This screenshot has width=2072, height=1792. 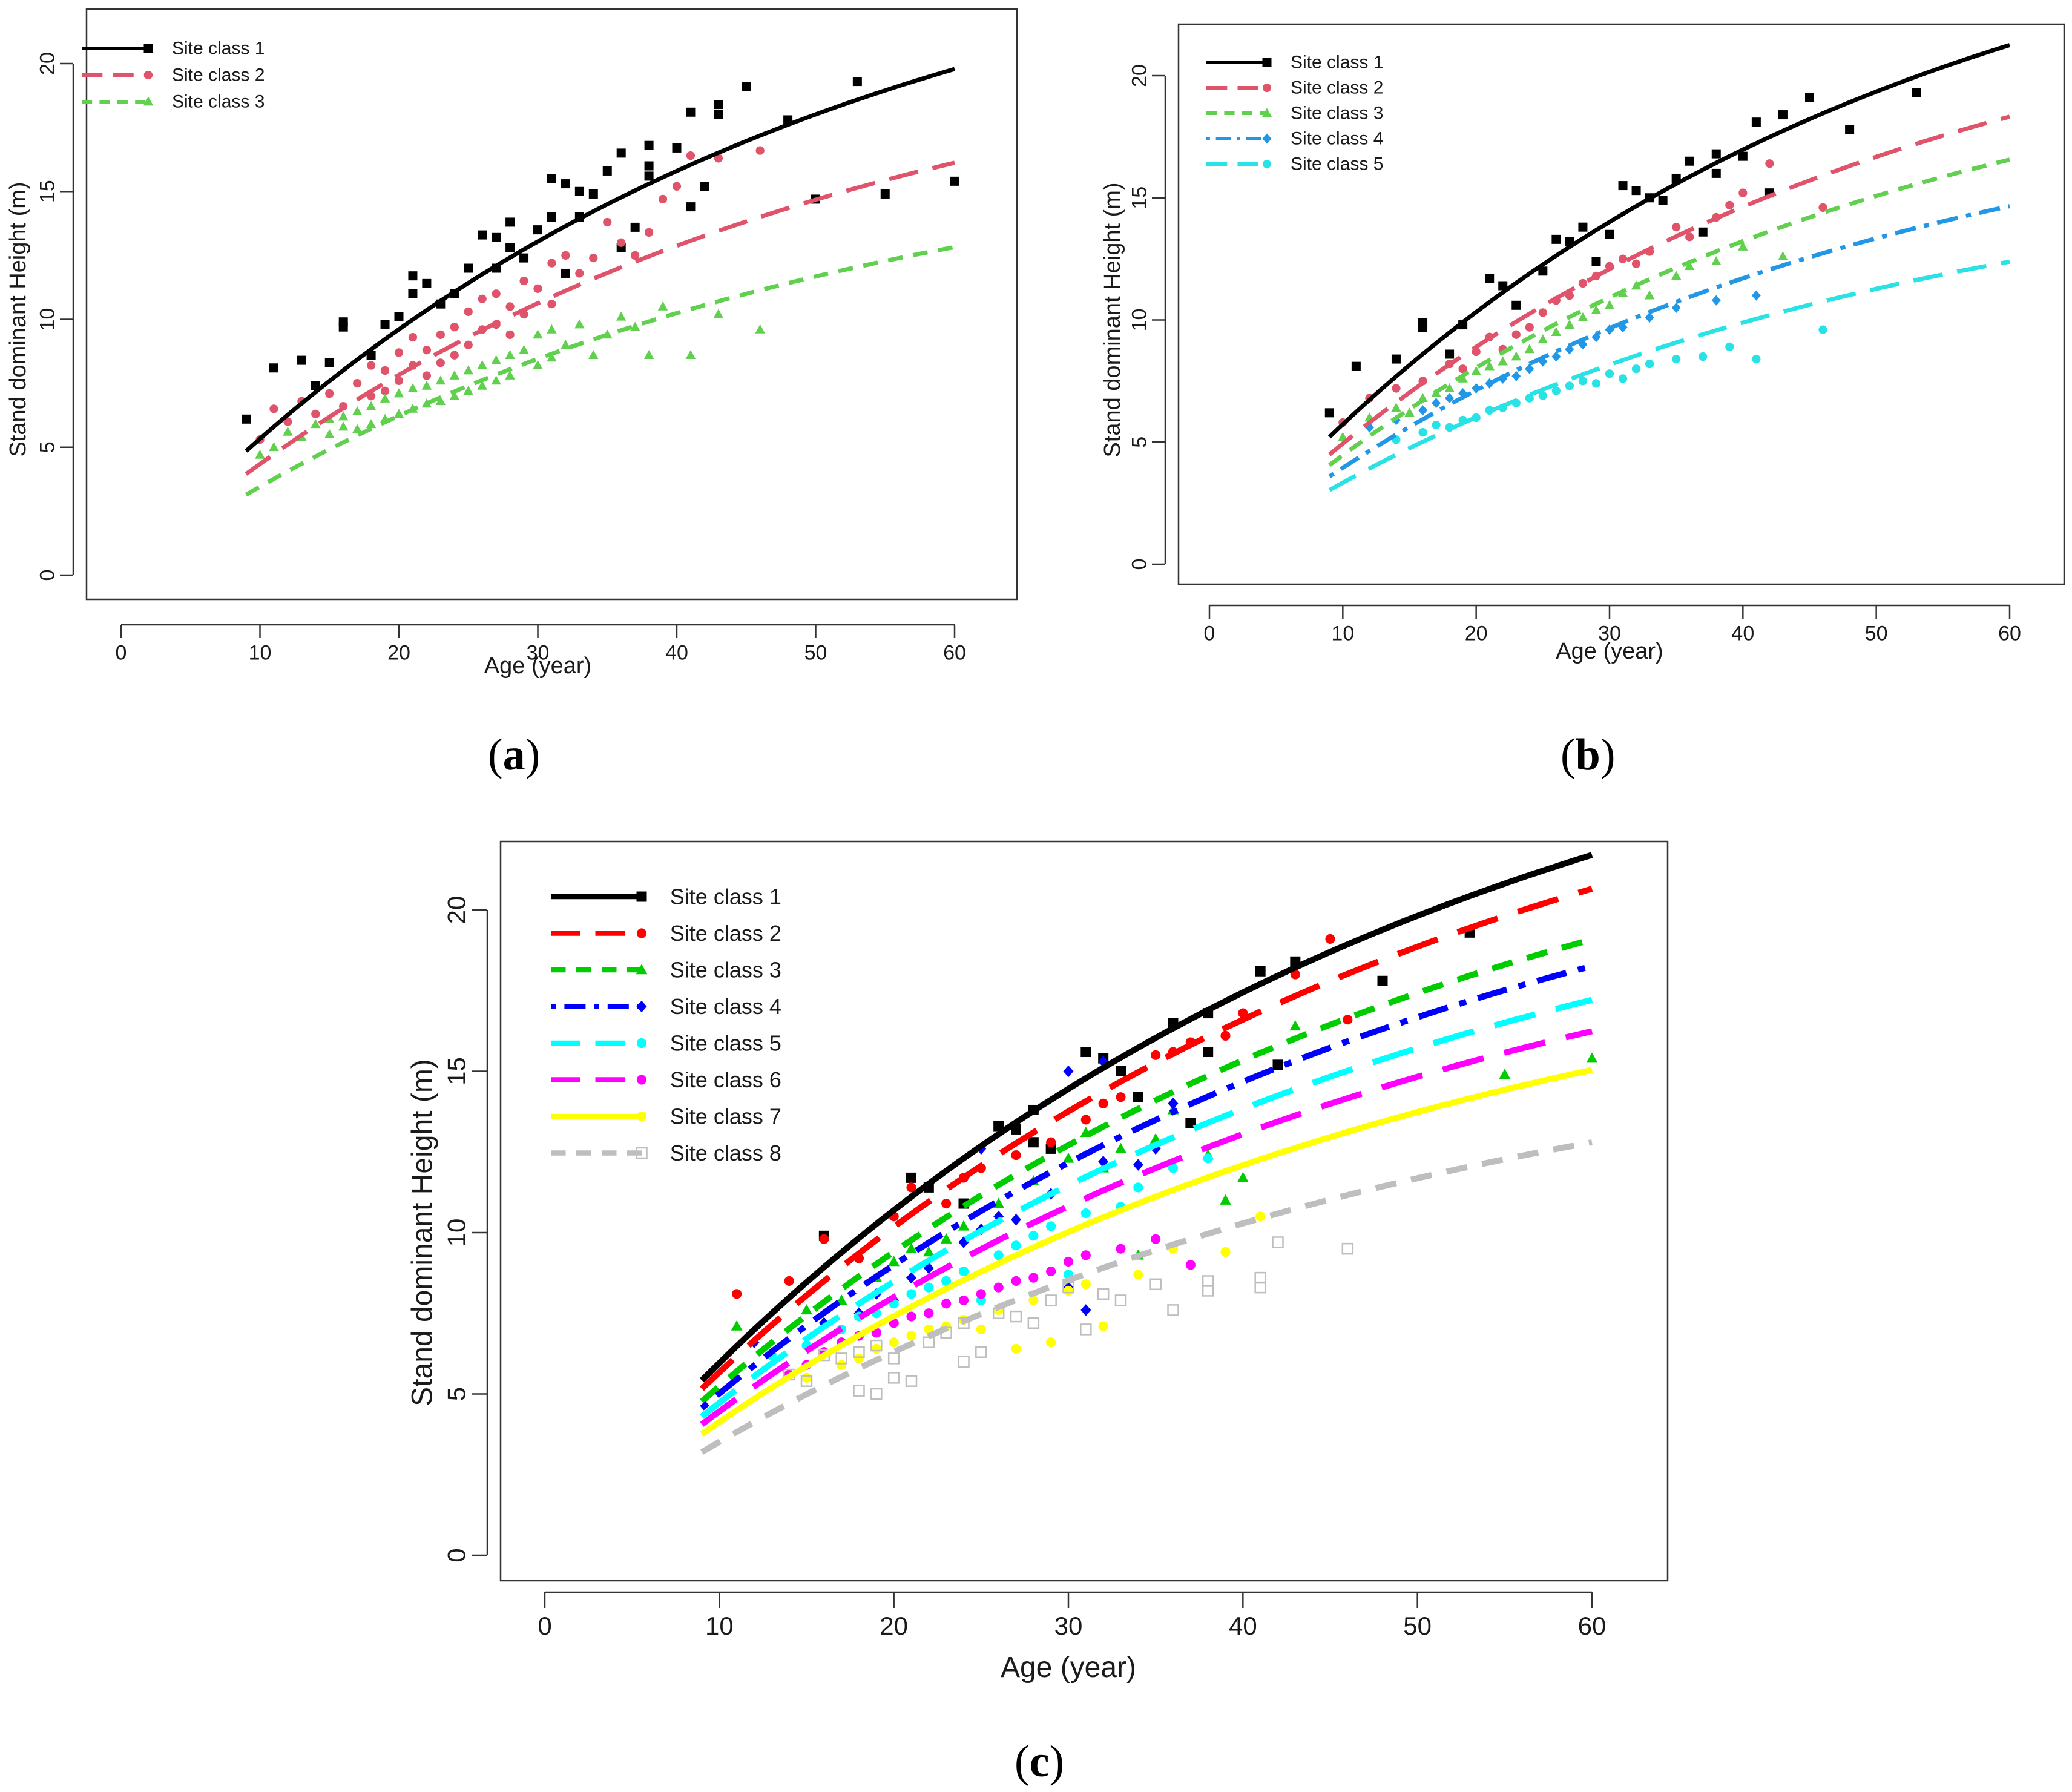 I want to click on x-axis: 0 10 20 30 40 50 60 Age (year), so click(x=1612, y=634).